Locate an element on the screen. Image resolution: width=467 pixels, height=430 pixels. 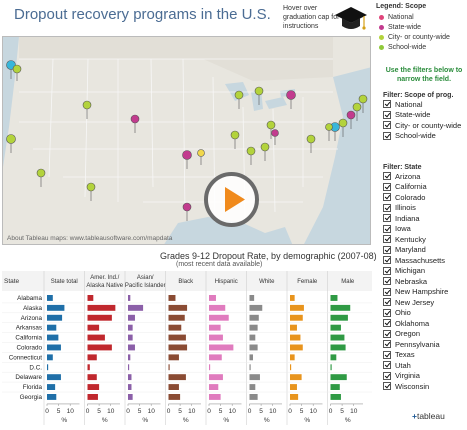
state-option-label: Maryland is located at coordinates (410, 250).